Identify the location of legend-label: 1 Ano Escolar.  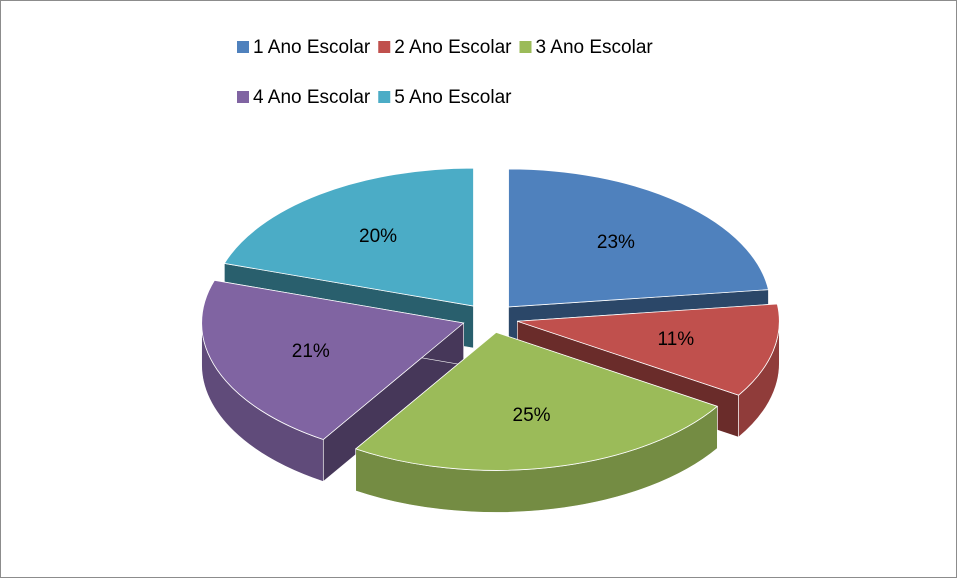
(312, 47).